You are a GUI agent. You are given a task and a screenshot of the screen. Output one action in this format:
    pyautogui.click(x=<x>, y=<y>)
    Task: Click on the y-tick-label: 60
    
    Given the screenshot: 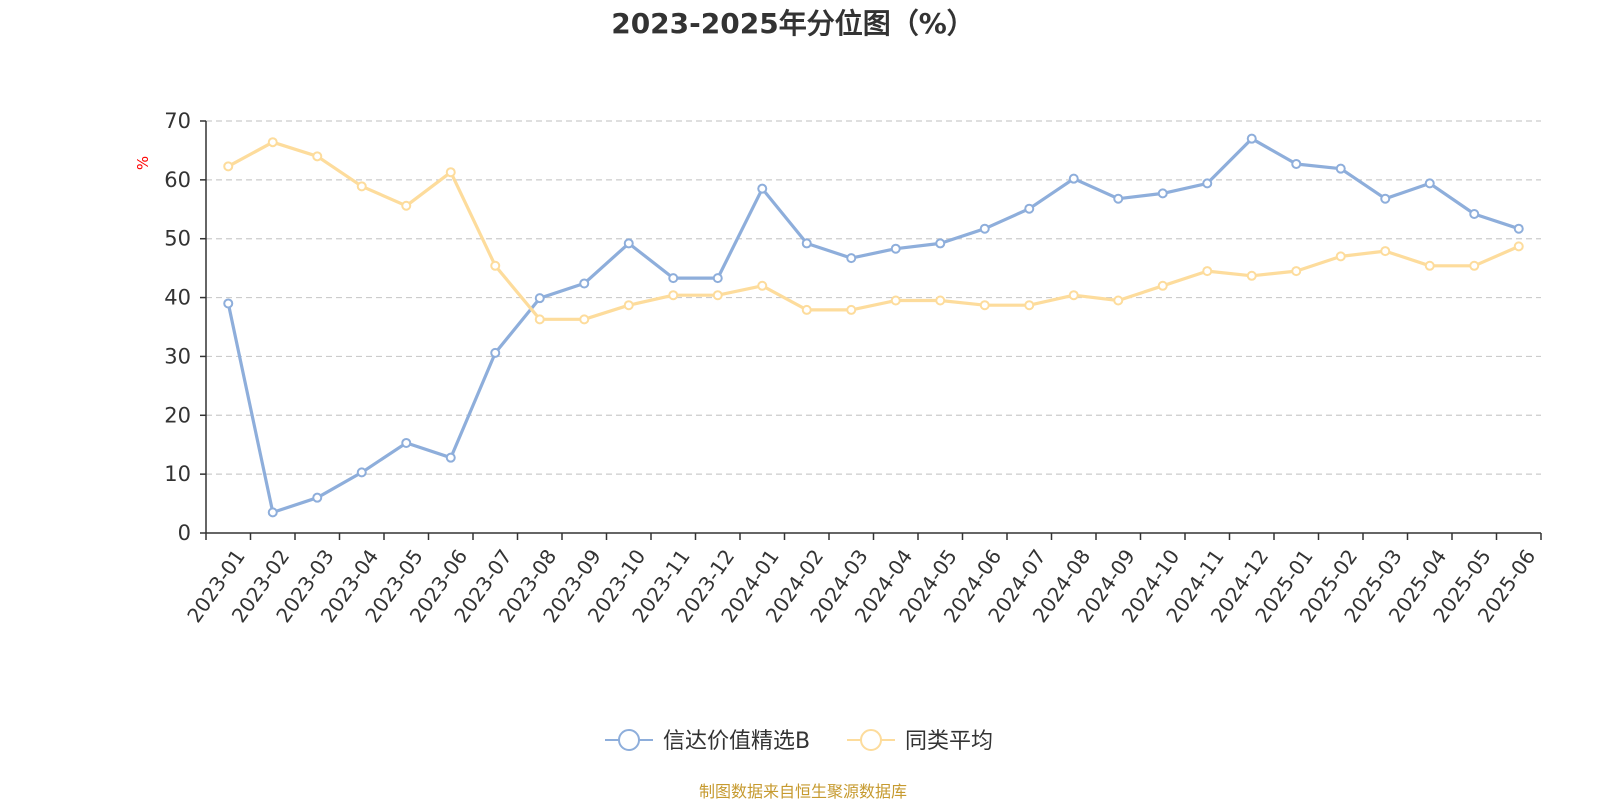 What is the action you would take?
    pyautogui.click(x=177, y=180)
    